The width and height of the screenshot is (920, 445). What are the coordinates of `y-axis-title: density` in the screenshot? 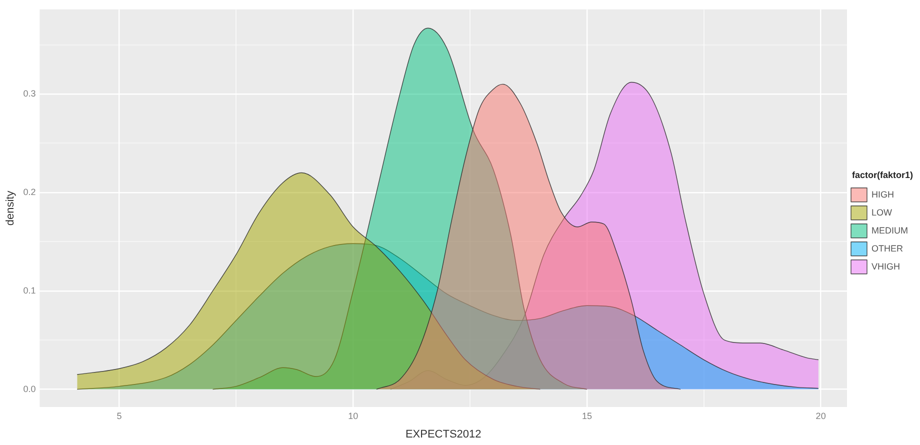 It's located at (10, 208).